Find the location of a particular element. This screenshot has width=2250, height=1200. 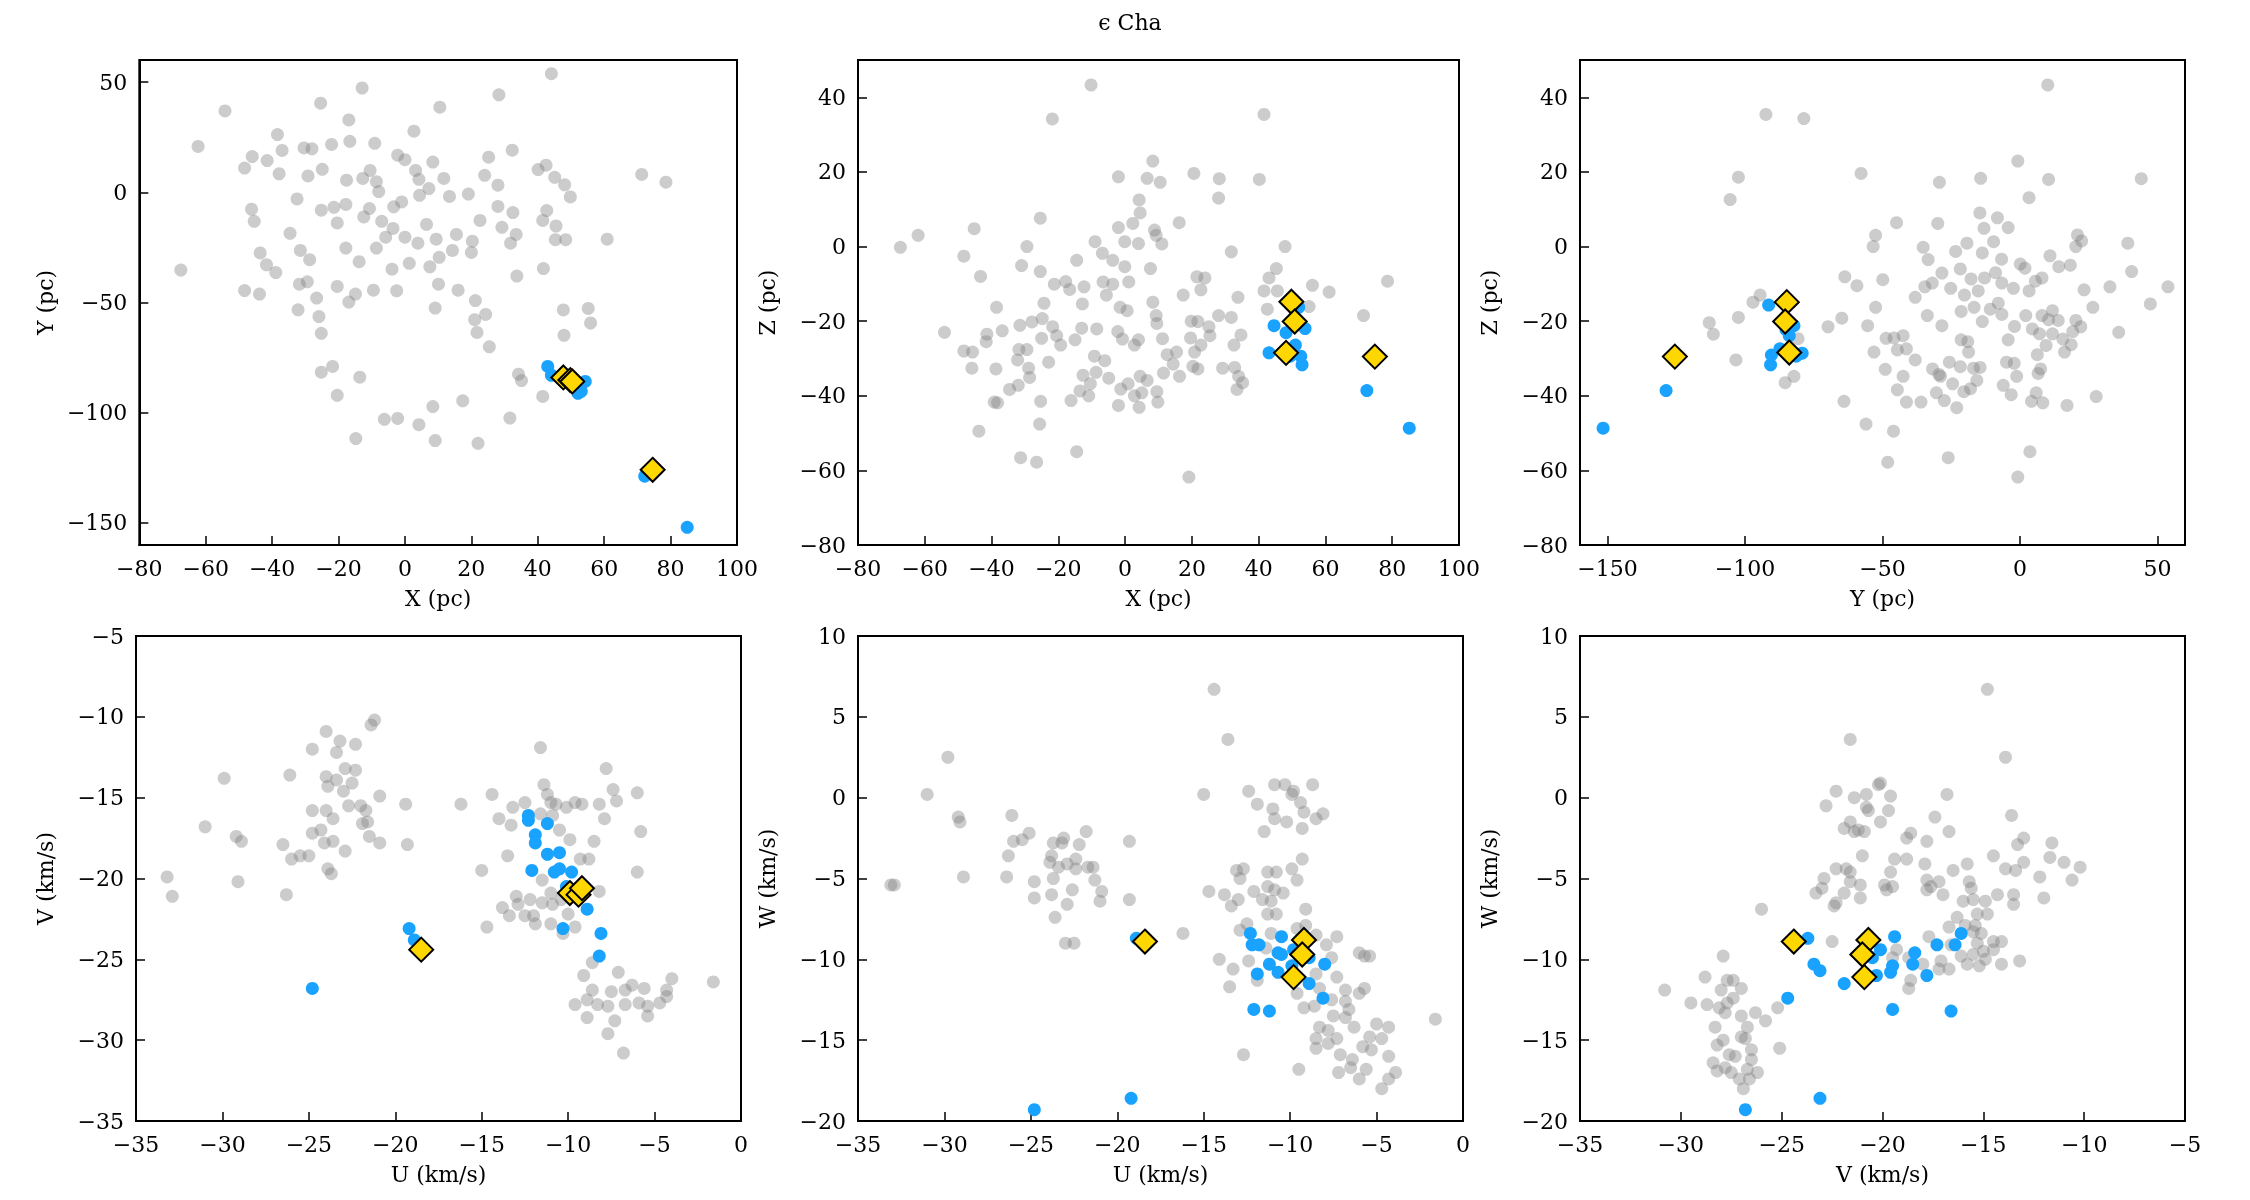

y-axis-title: V (km/s) is located at coordinates (45, 879).